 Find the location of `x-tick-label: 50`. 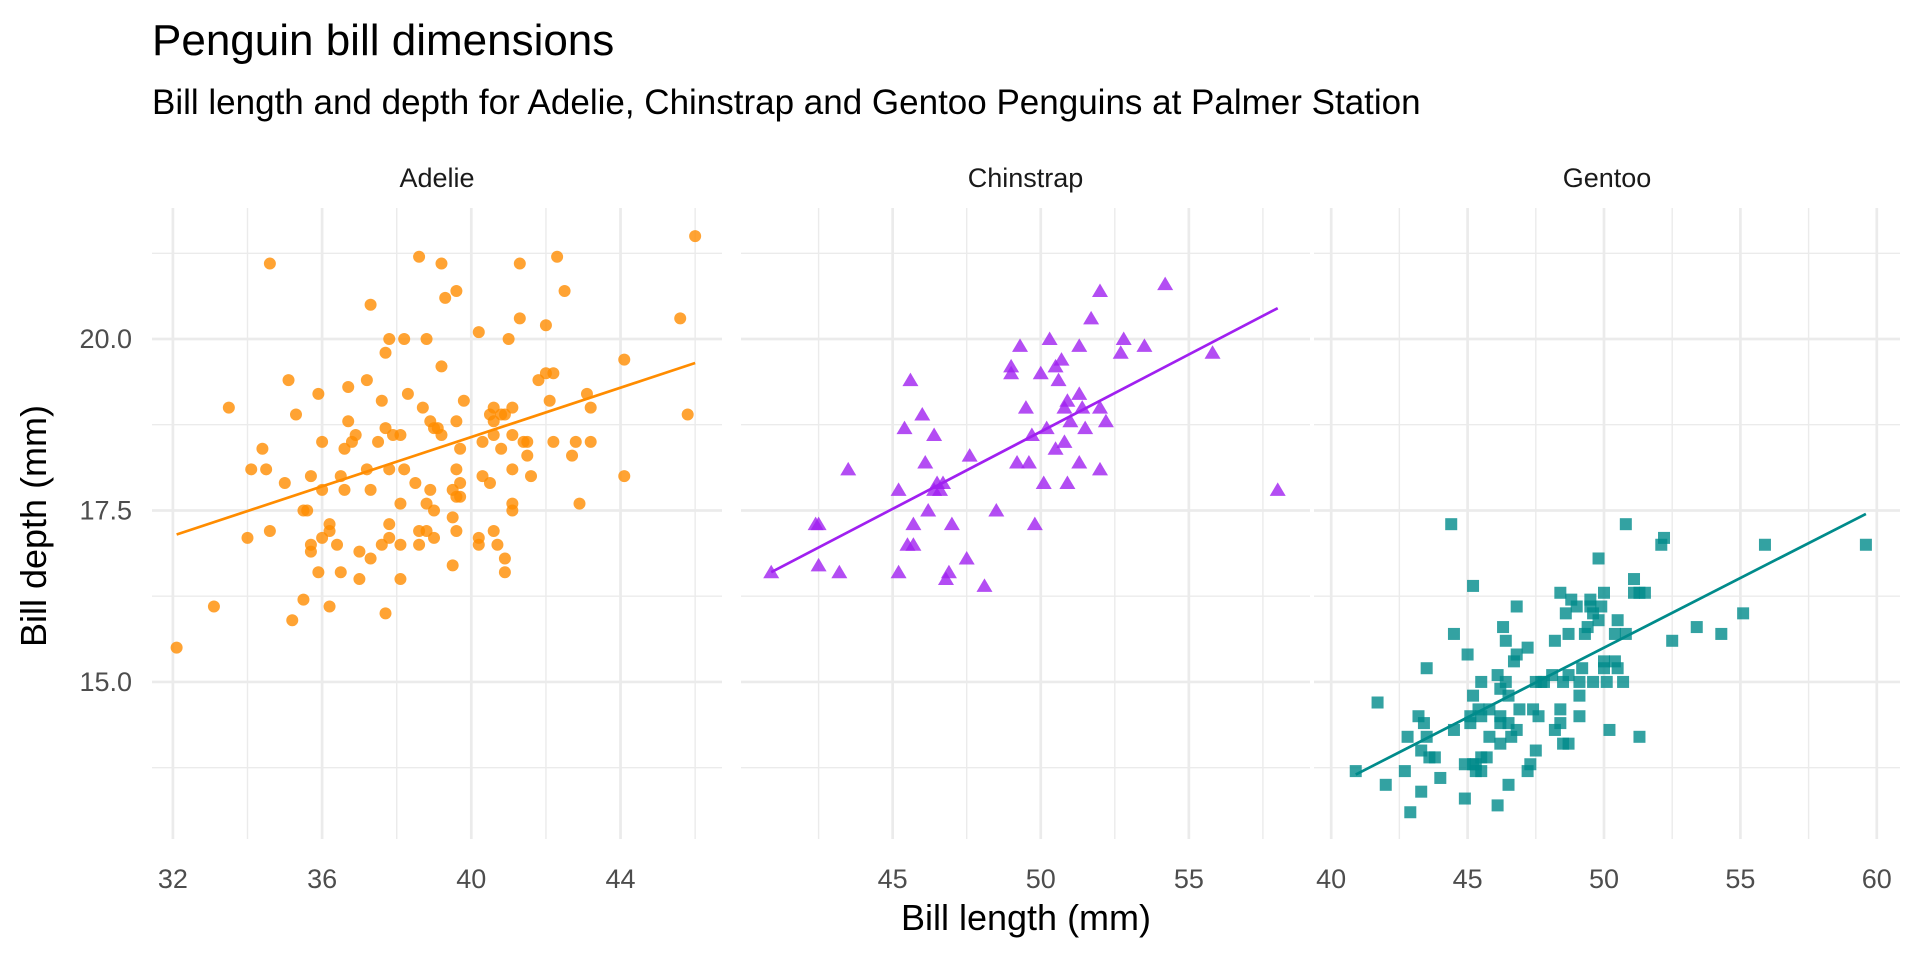

x-tick-label: 50 is located at coordinates (1604, 879).